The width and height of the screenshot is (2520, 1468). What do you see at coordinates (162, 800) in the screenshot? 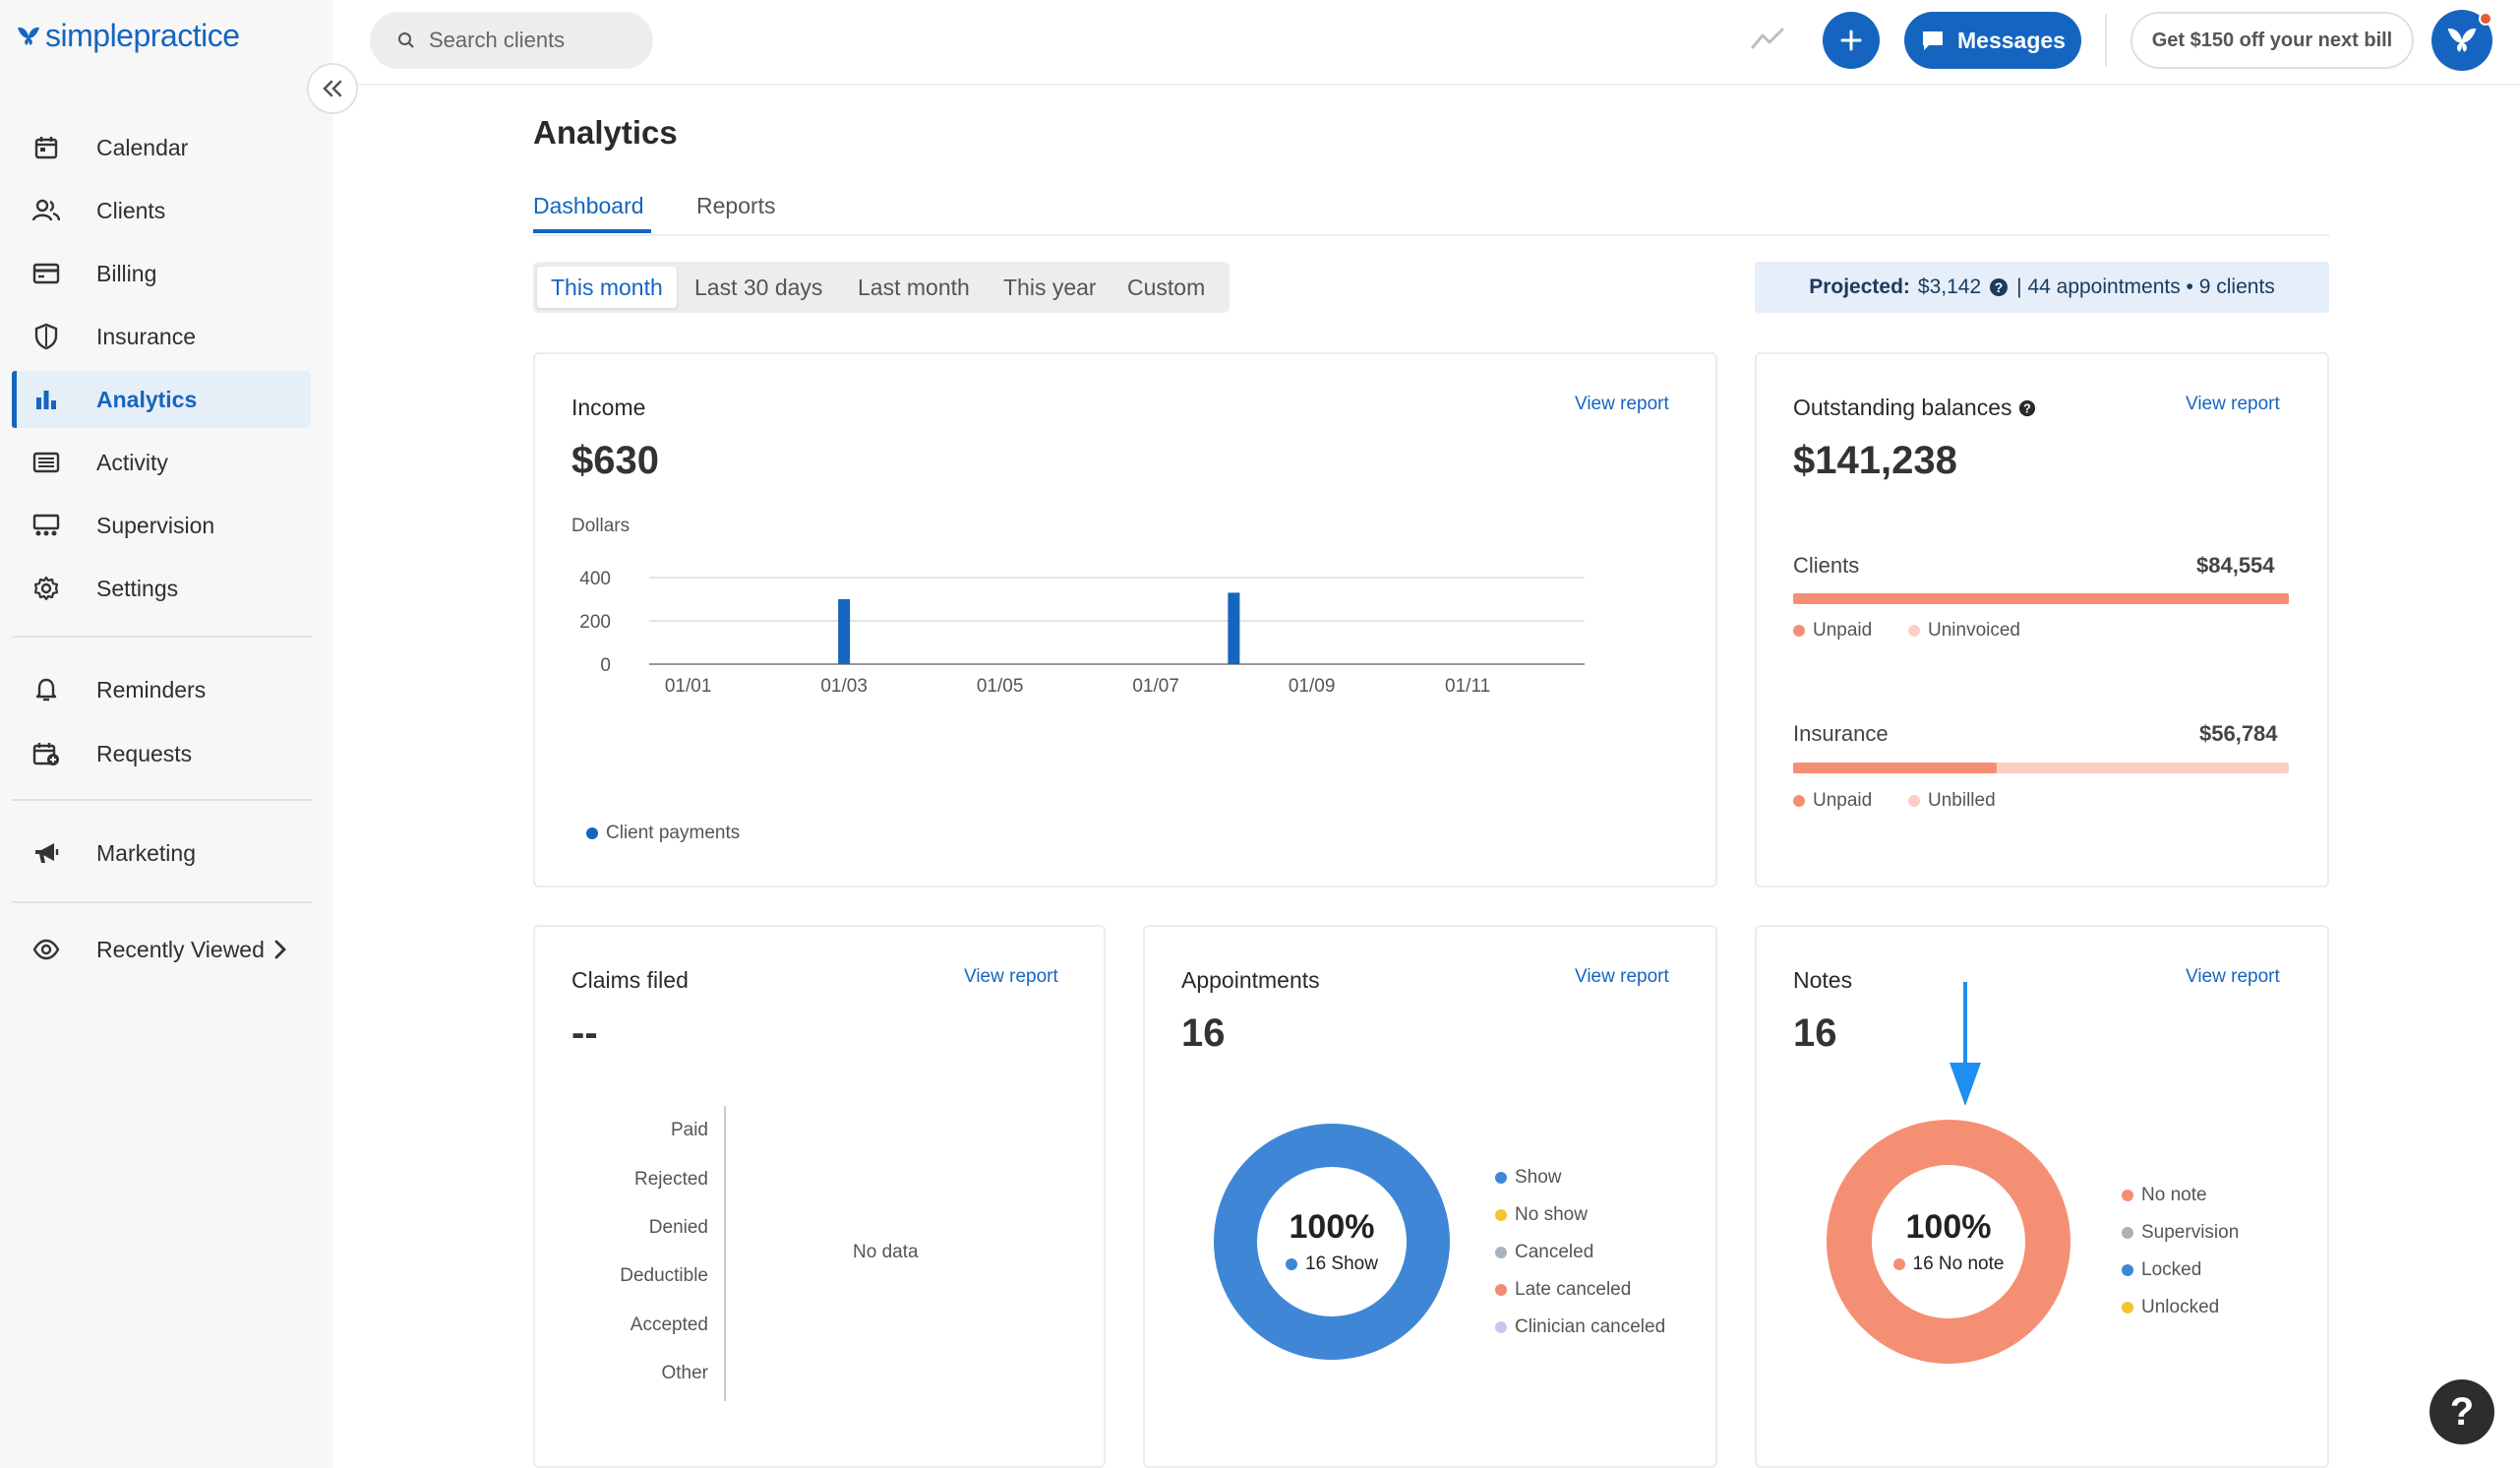
I see `sidebar-divider` at bounding box center [162, 800].